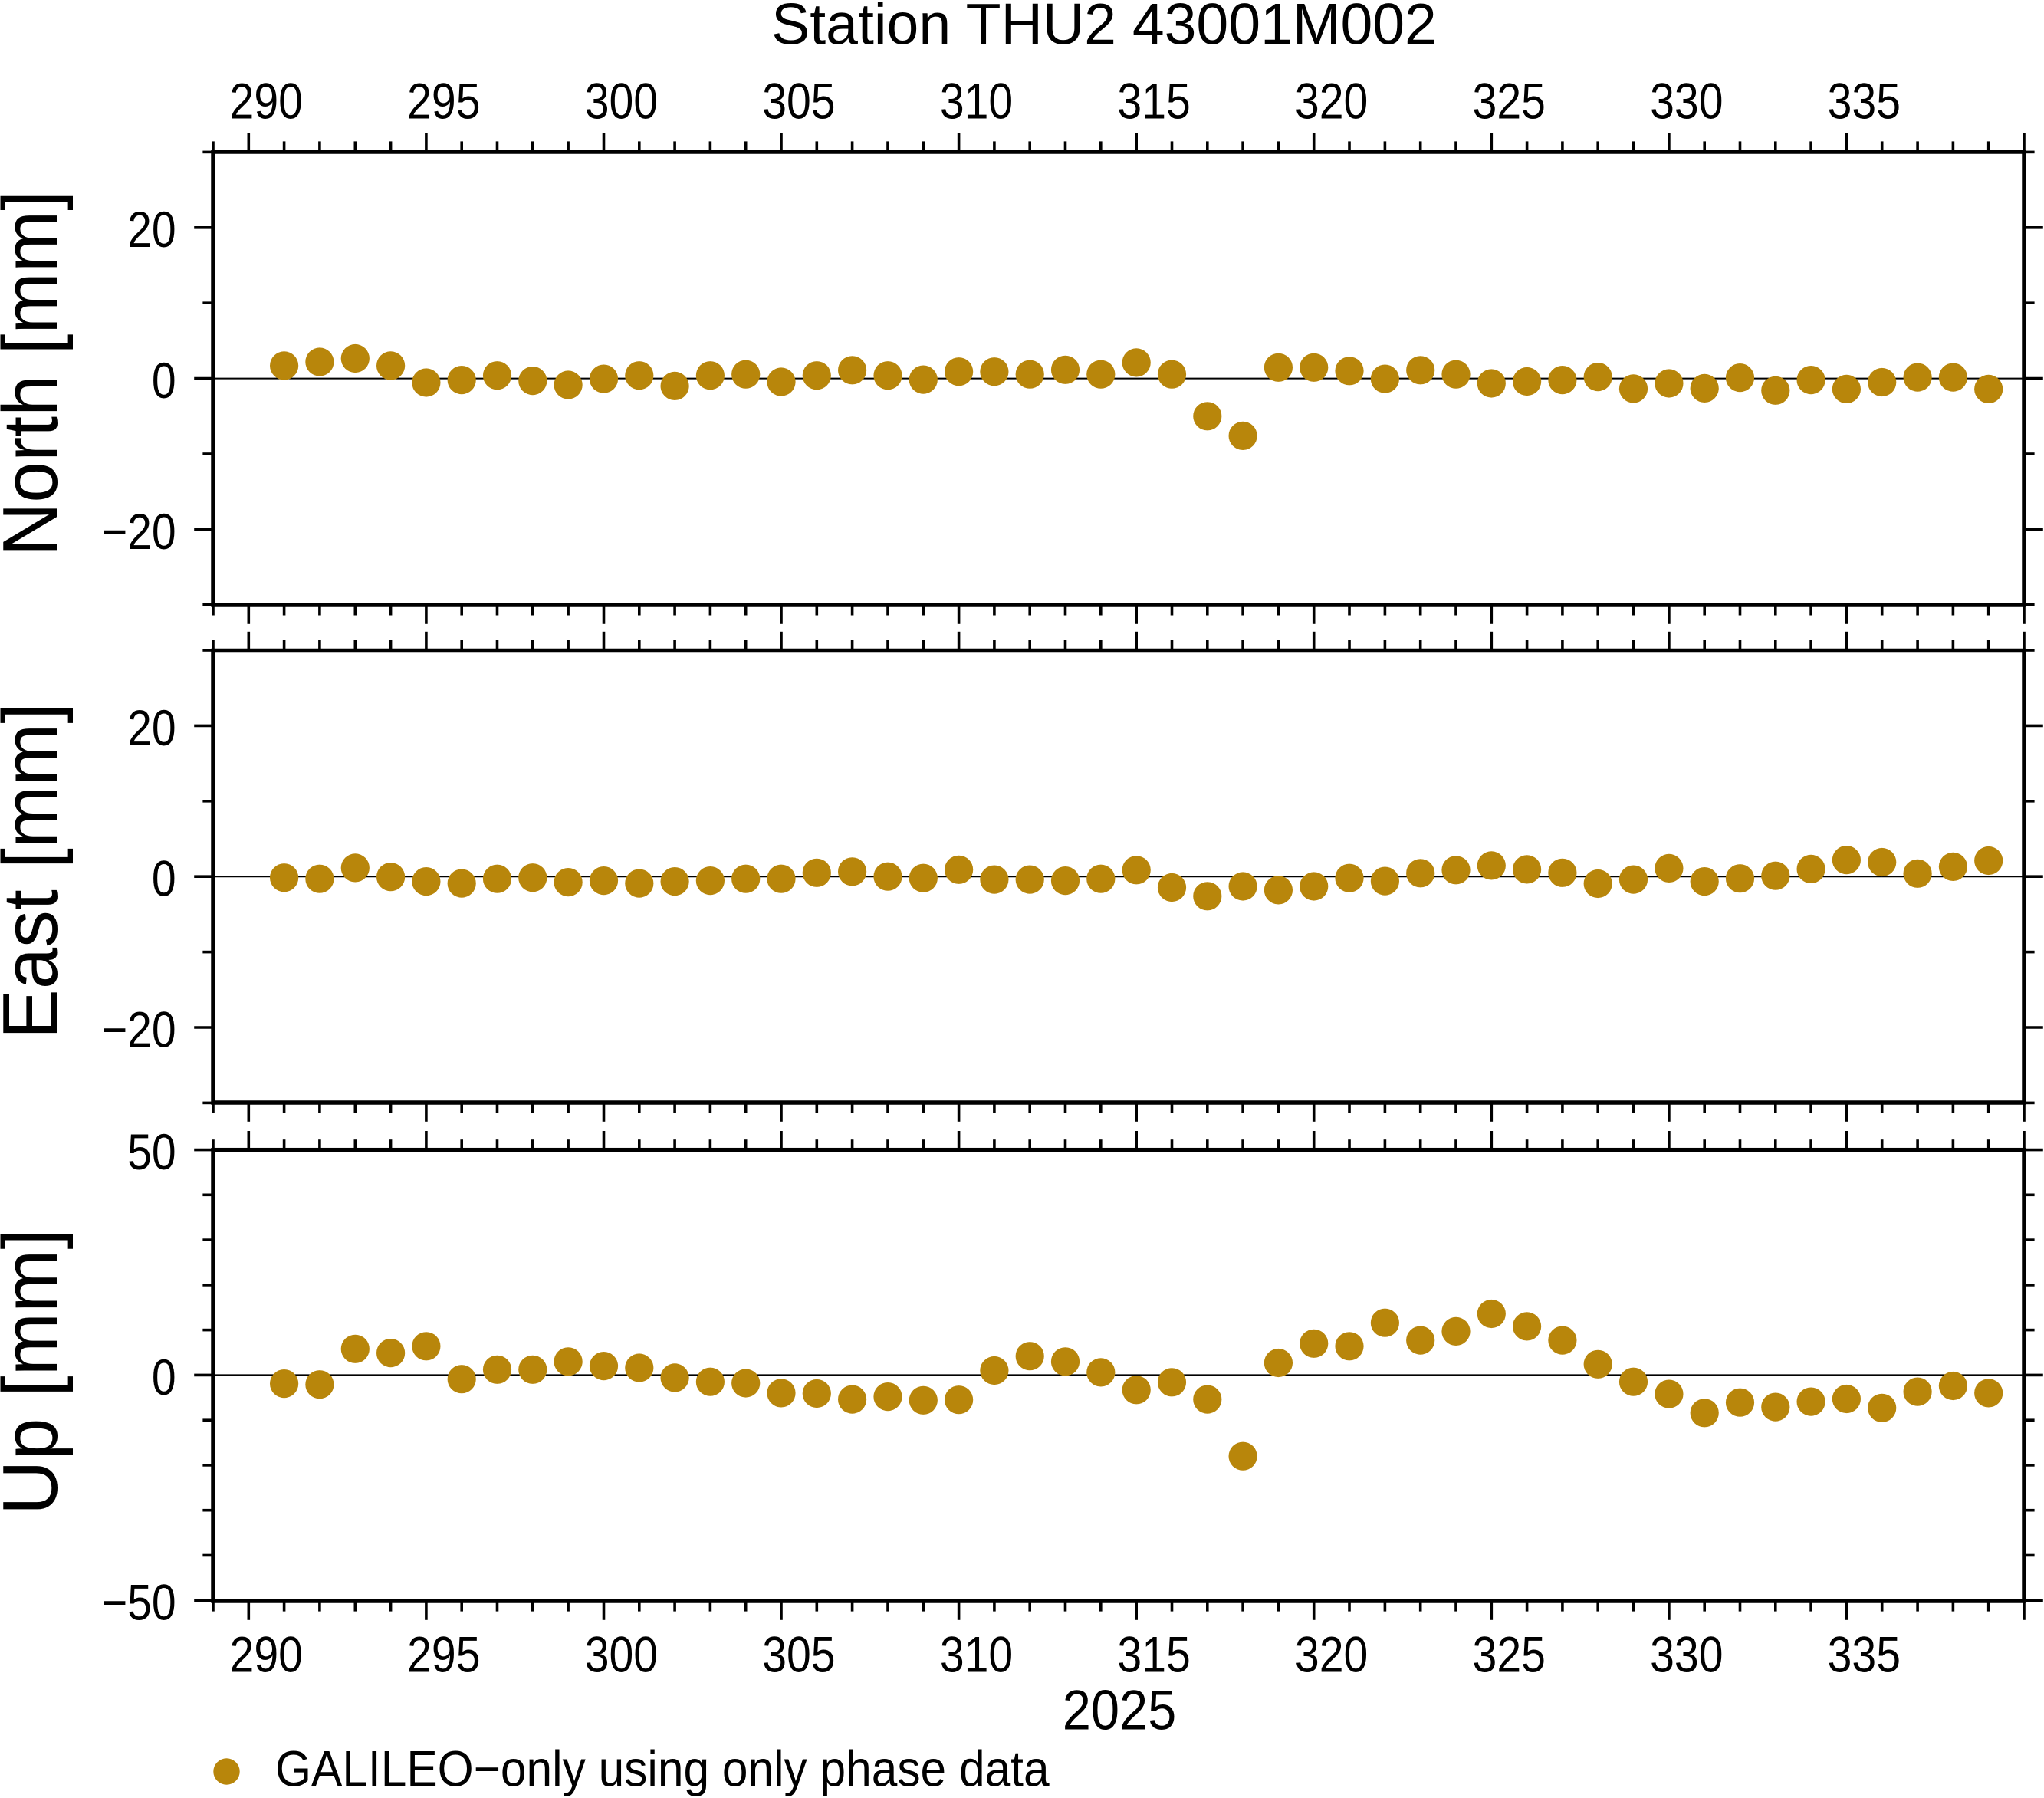 The image size is (2044, 1798). What do you see at coordinates (1104, 29) in the screenshot?
I see `svg-text: Station THU2 43001M002` at bounding box center [1104, 29].